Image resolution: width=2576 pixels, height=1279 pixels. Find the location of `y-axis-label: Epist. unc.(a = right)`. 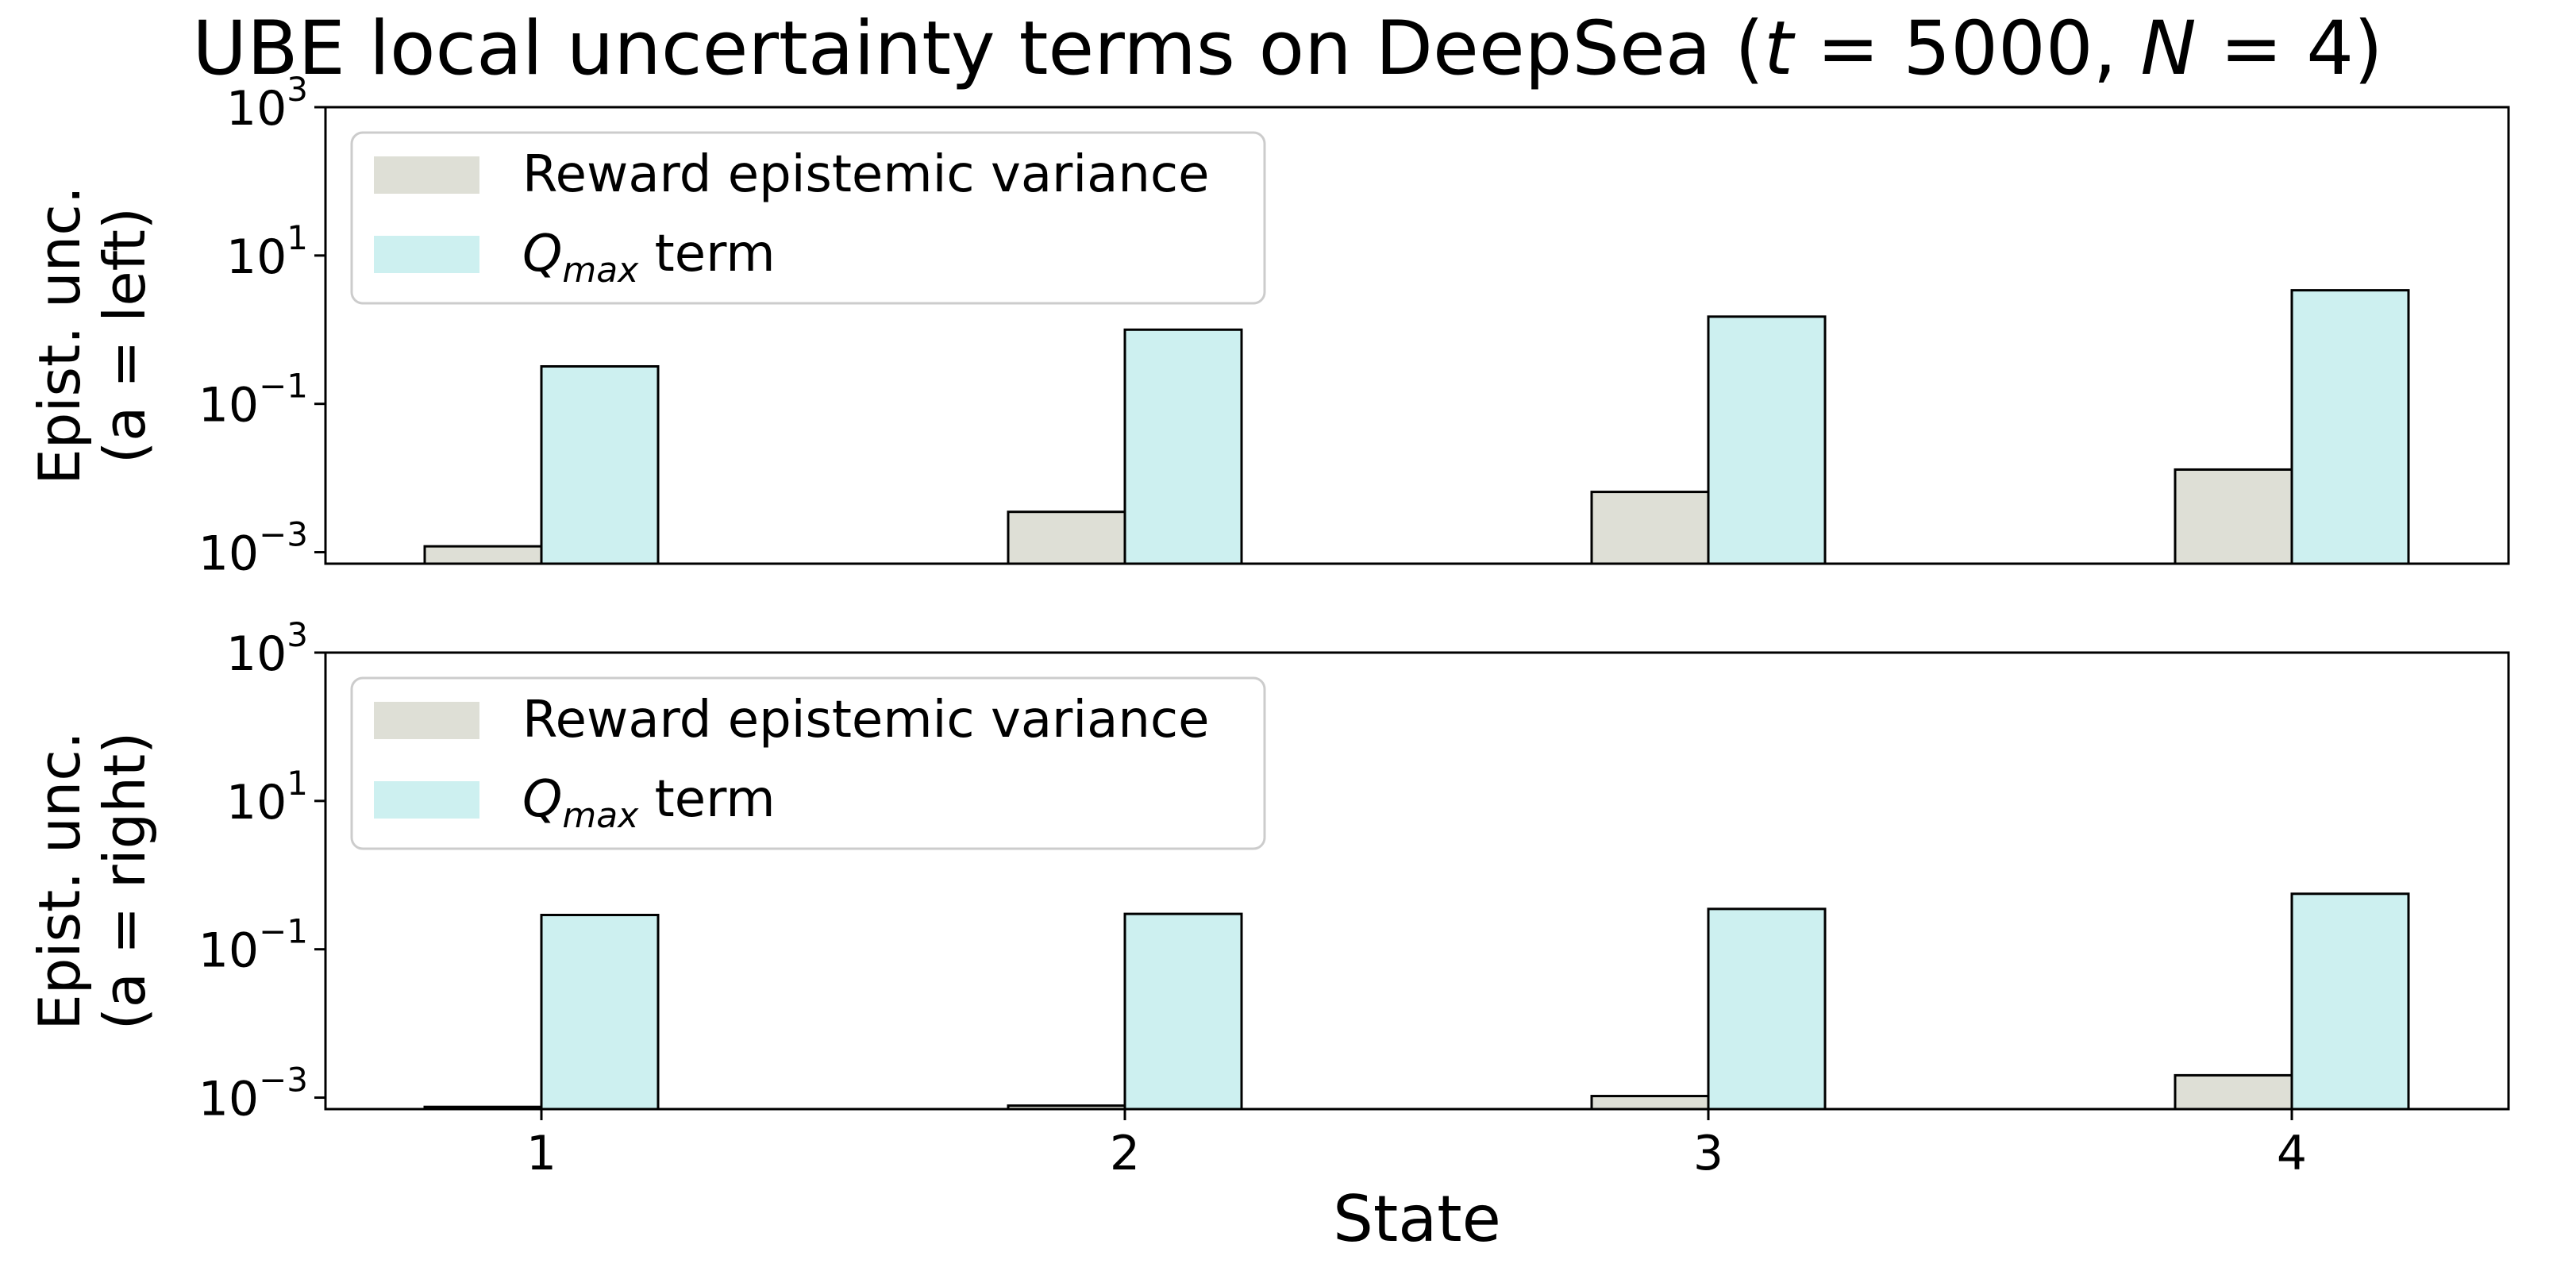

y-axis-label: Epist. unc.(a = right) is located at coordinates (92, 881).